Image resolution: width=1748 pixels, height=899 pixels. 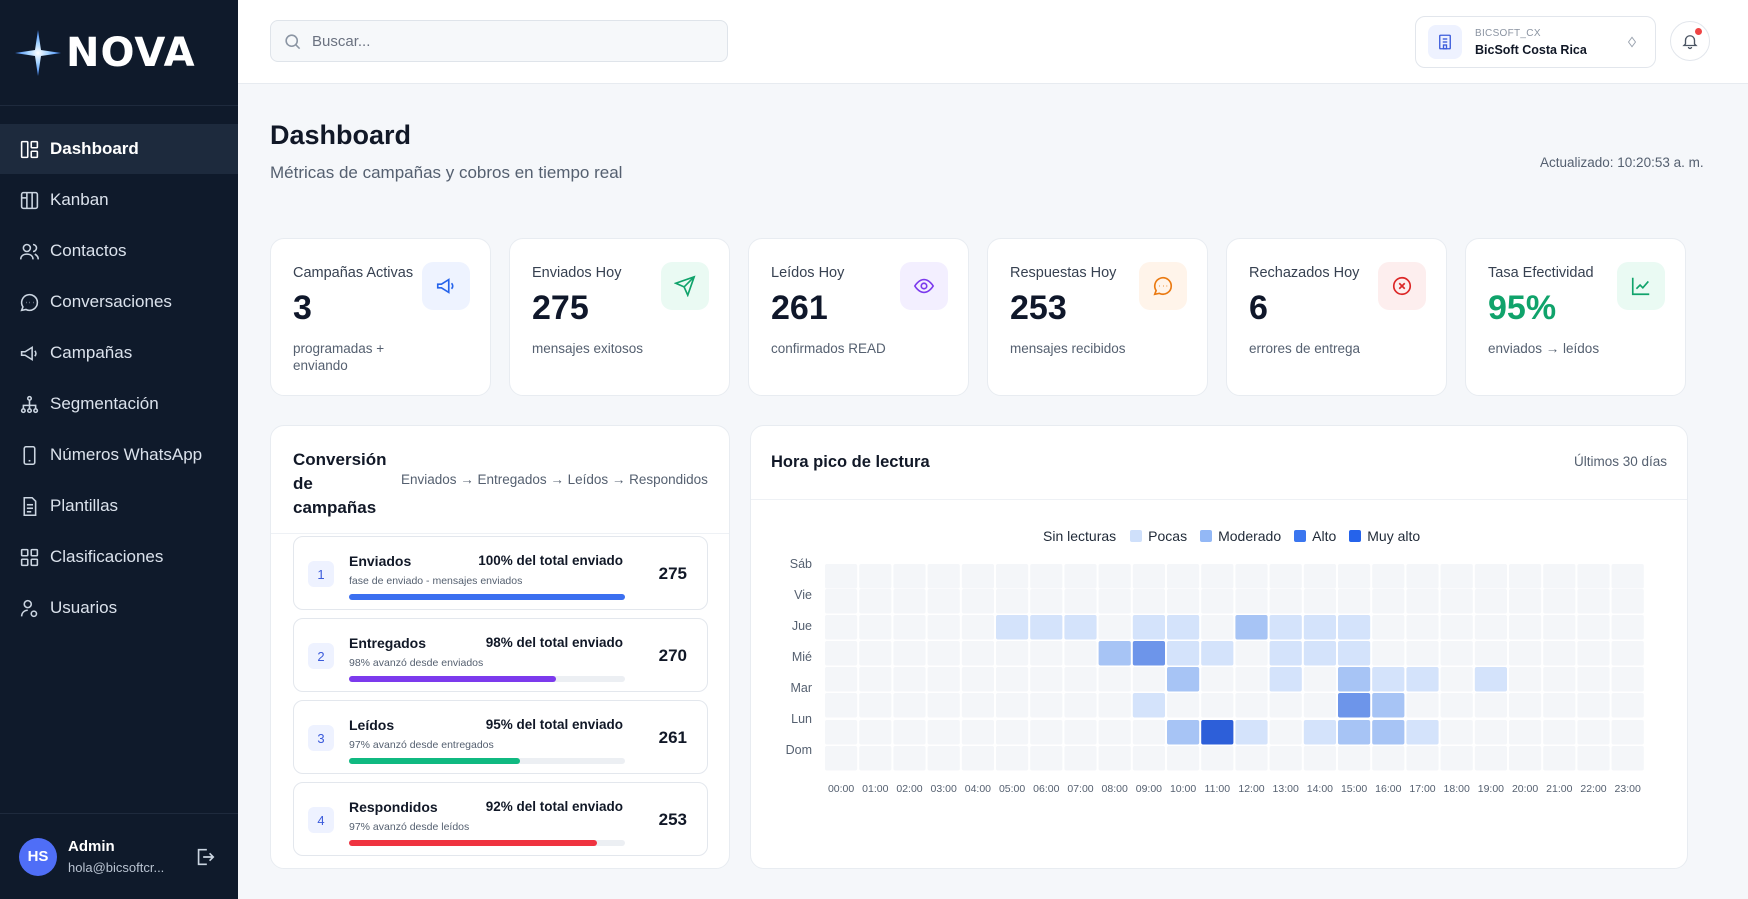 What do you see at coordinates (119, 200) in the screenshot?
I see `sidebar-item-kanban: Kanban` at bounding box center [119, 200].